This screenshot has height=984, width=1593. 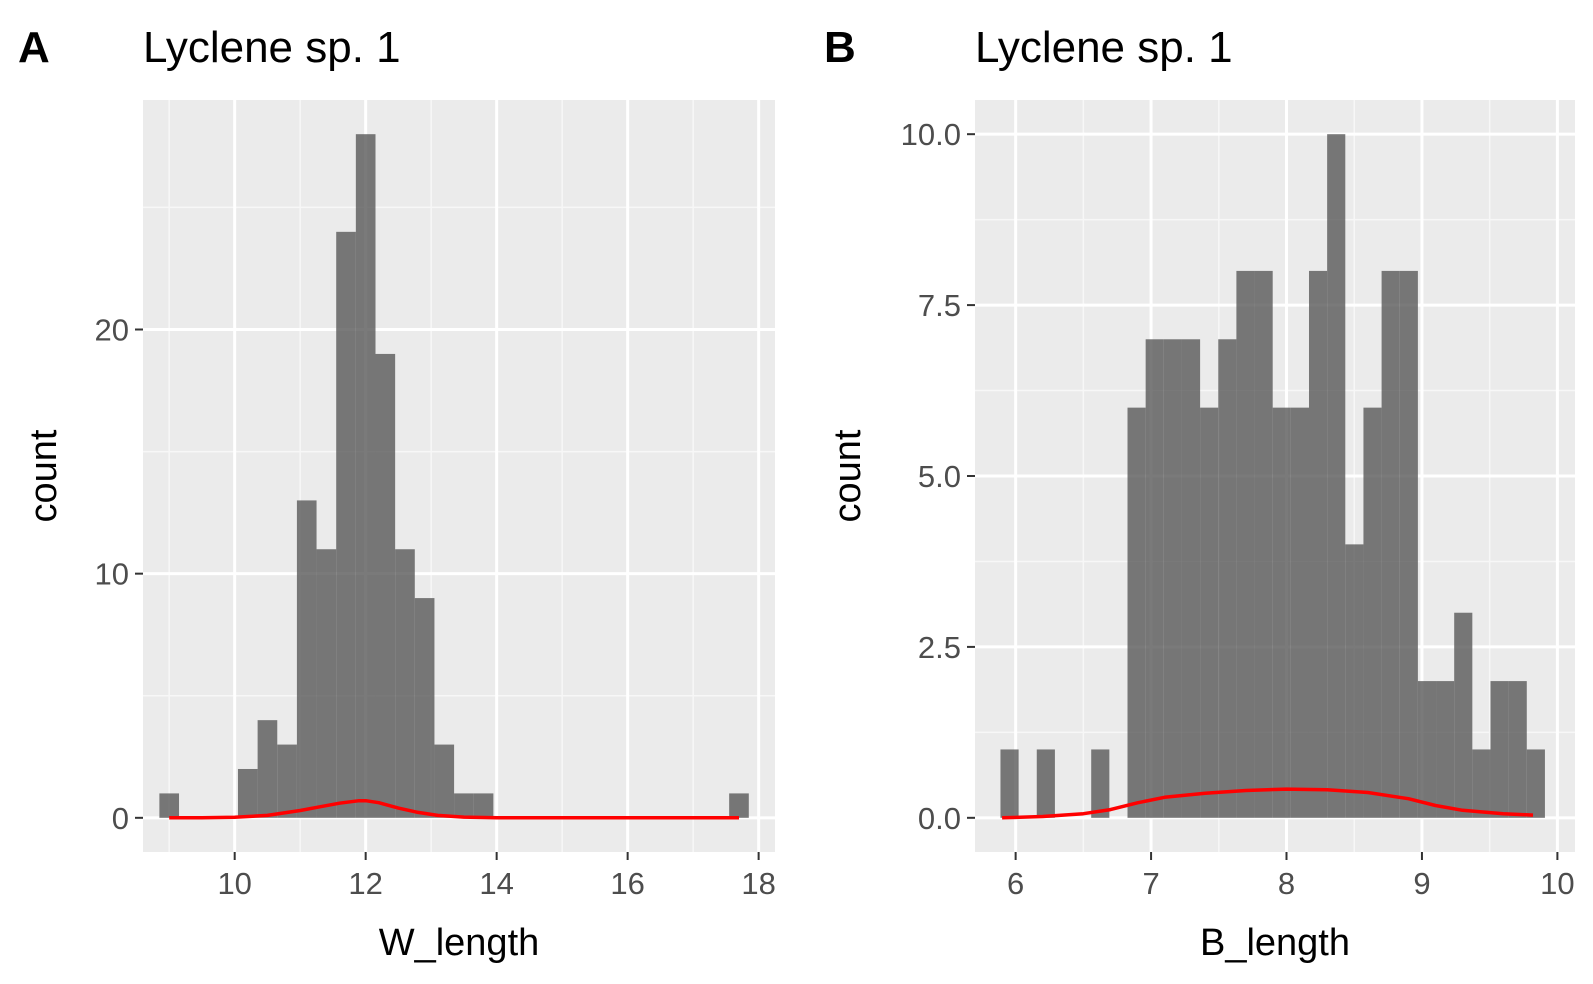 What do you see at coordinates (1104, 47) in the screenshot?
I see `chart-title-b: Lyclene sp. 1` at bounding box center [1104, 47].